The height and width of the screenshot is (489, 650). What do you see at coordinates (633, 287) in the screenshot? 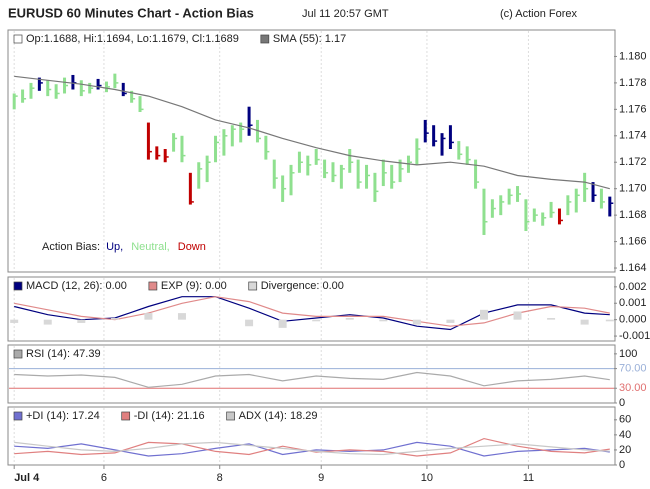
I see `y-tick-label: 0.002` at bounding box center [633, 287].